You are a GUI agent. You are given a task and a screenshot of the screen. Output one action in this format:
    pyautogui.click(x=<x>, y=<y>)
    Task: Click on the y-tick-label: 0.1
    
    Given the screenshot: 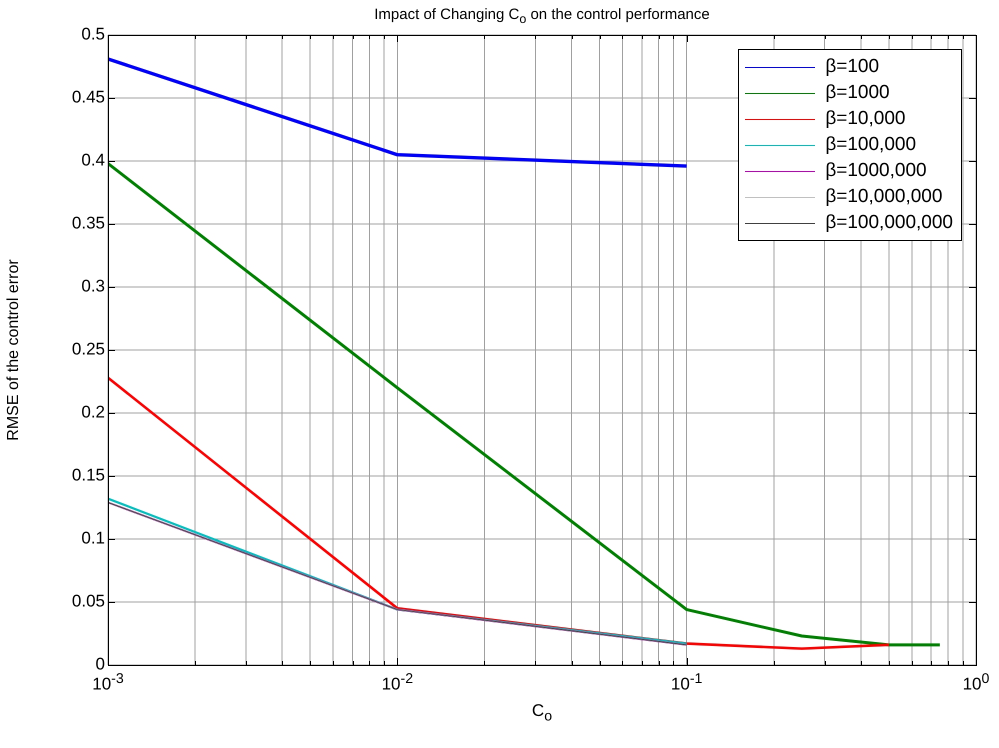 What is the action you would take?
    pyautogui.click(x=93, y=538)
    